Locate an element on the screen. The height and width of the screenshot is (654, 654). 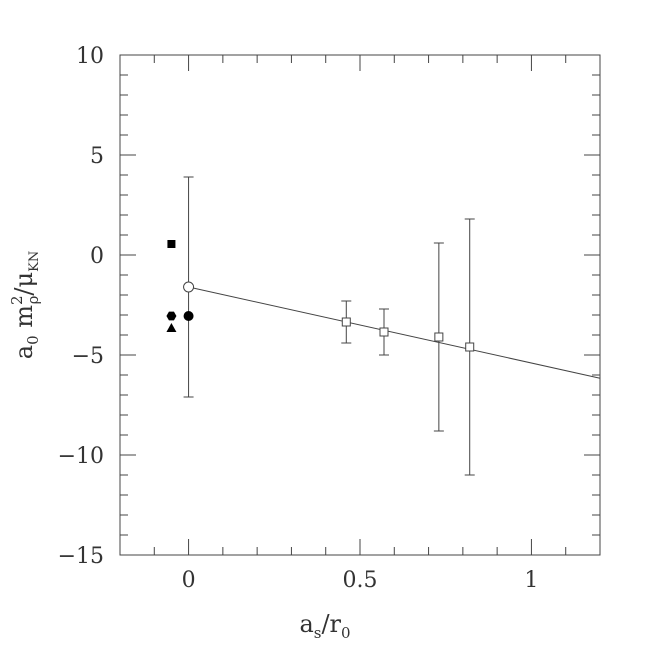
x-tick-label: 0.5 is located at coordinates (360, 580).